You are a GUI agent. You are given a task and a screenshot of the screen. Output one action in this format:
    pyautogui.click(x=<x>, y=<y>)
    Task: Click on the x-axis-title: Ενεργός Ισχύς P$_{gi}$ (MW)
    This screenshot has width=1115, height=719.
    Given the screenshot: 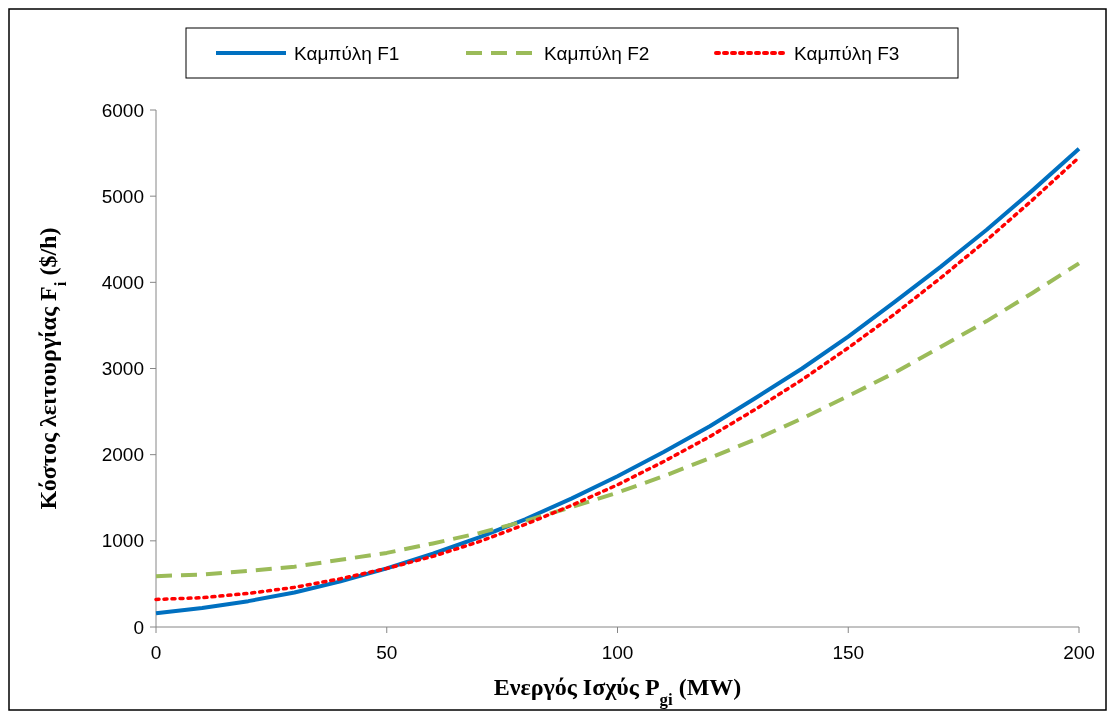 What is the action you would take?
    pyautogui.click(x=617, y=691)
    